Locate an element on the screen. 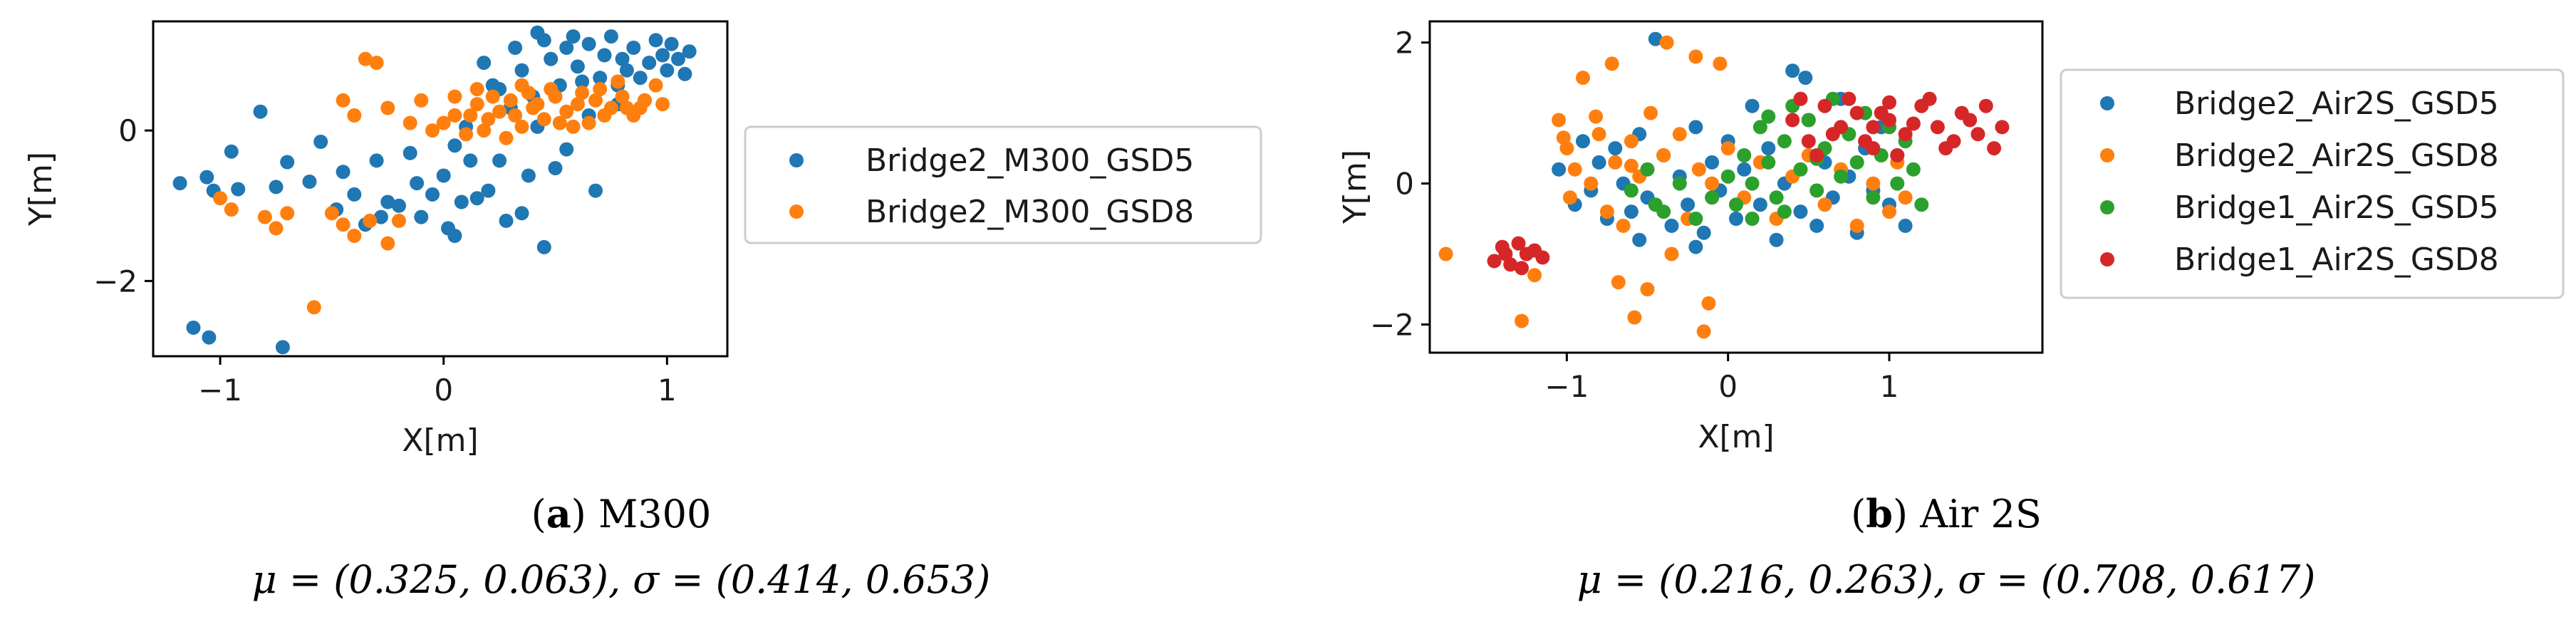  caption-a-title: (a) M300 is located at coordinates (621, 514).